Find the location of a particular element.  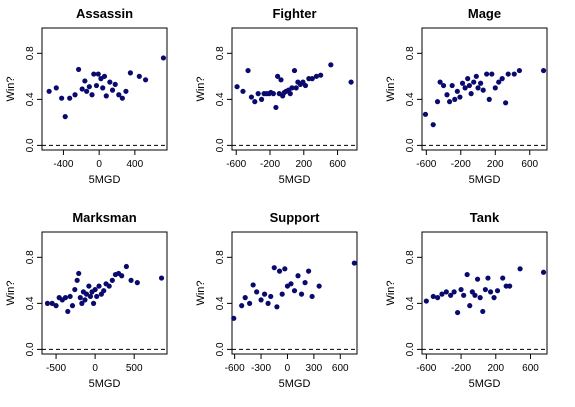

panel-marksman: Marksman -500 0 500 0.0 0.4 0.8 5MGD Win? is located at coordinates (86, 300).